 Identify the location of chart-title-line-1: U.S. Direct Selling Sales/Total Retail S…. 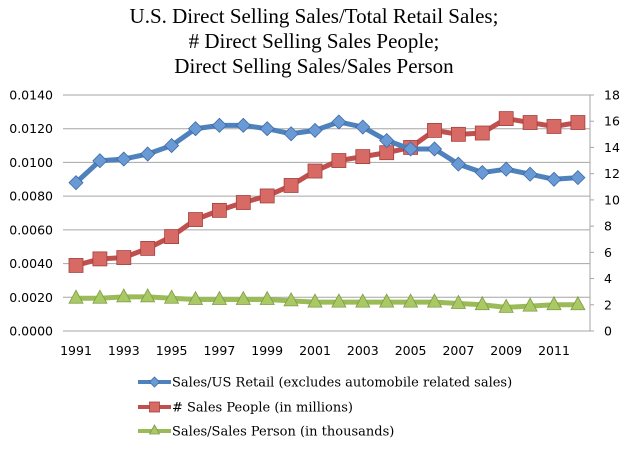
(314, 16).